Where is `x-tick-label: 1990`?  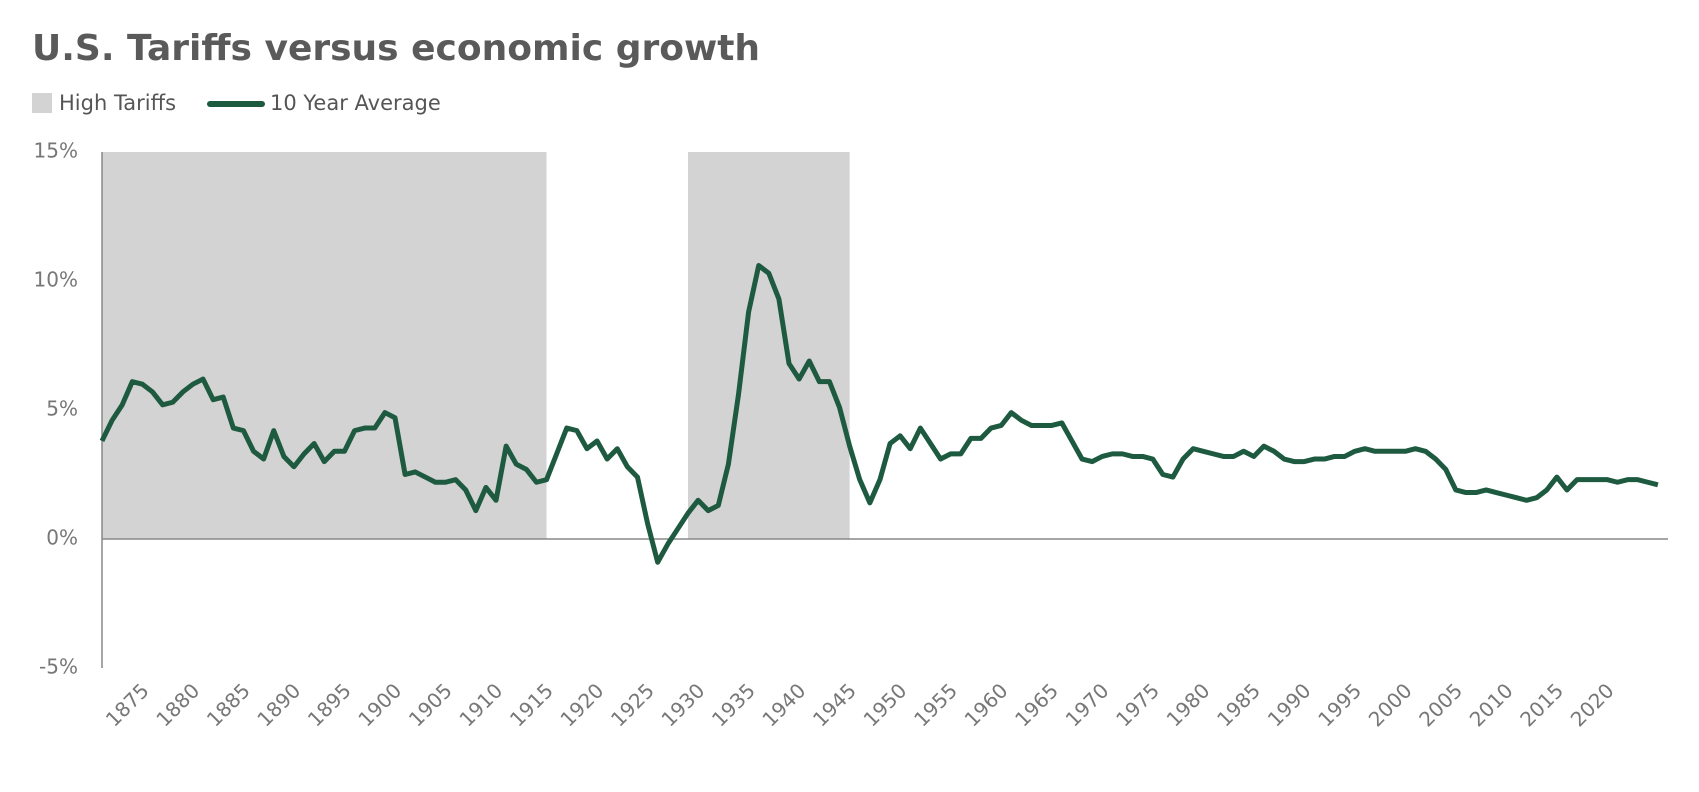
x-tick-label: 1990 is located at coordinates (1289, 704).